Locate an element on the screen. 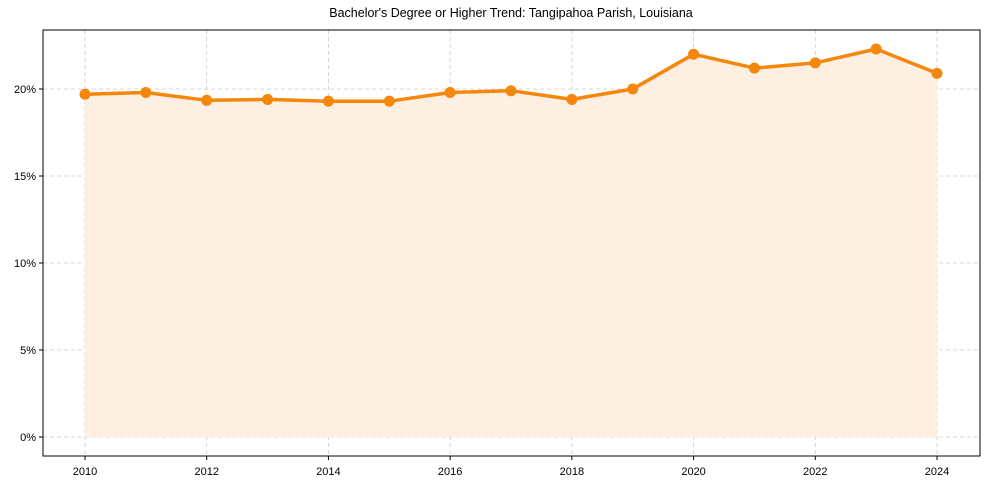 The height and width of the screenshot is (490, 989). x-tick-label: 2012 is located at coordinates (206, 472).